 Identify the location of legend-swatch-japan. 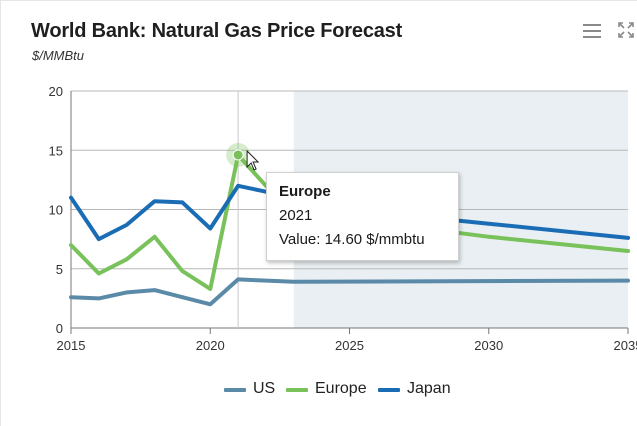
(389, 390).